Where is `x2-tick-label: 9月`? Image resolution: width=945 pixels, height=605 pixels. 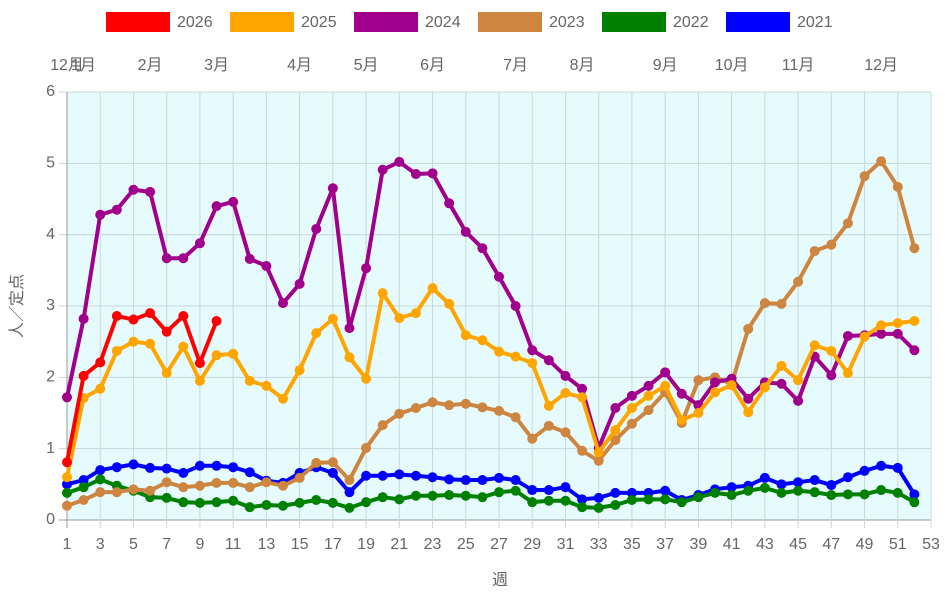 x2-tick-label: 9月 is located at coordinates (665, 65).